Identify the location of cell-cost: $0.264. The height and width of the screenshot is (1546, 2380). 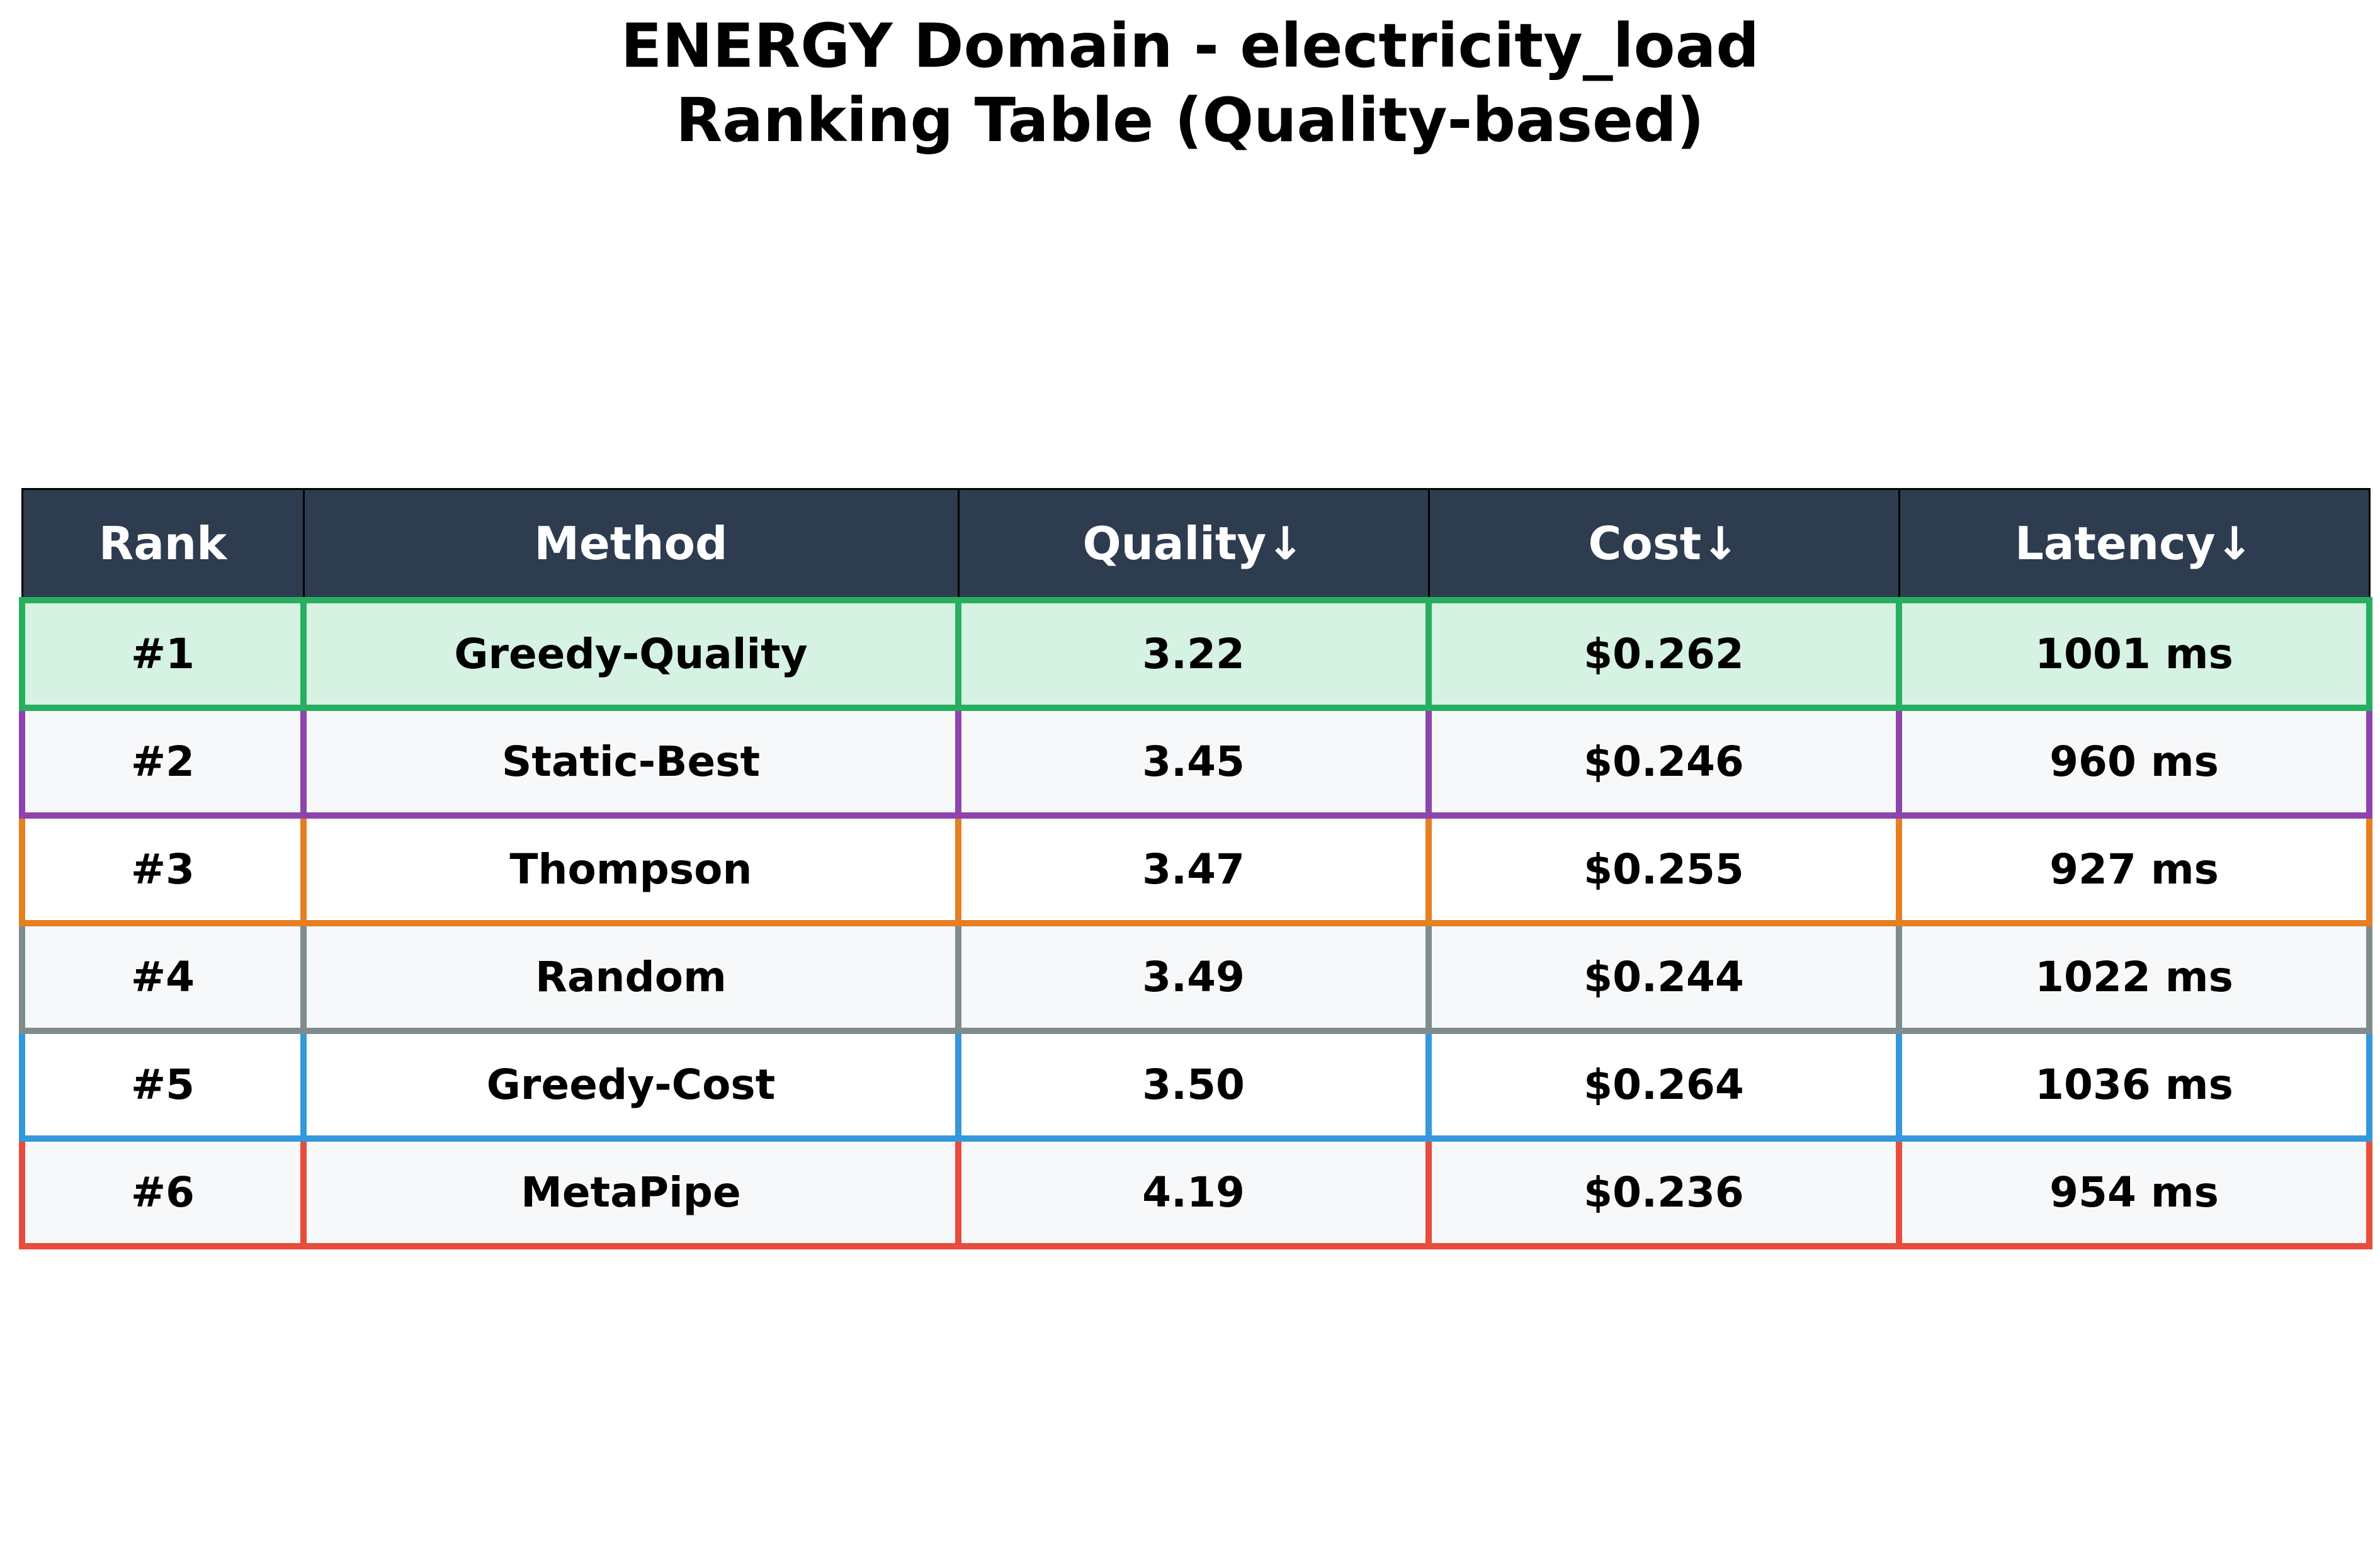
(1663, 1085).